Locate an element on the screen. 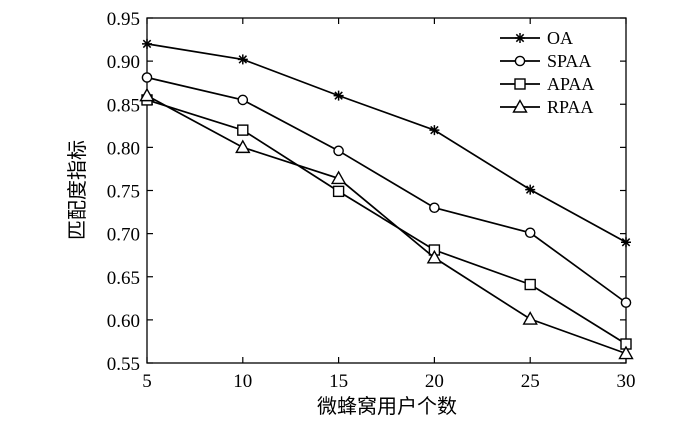 The height and width of the screenshot is (421, 700). legend-item-rpaa: RPAA is located at coordinates (546, 107).